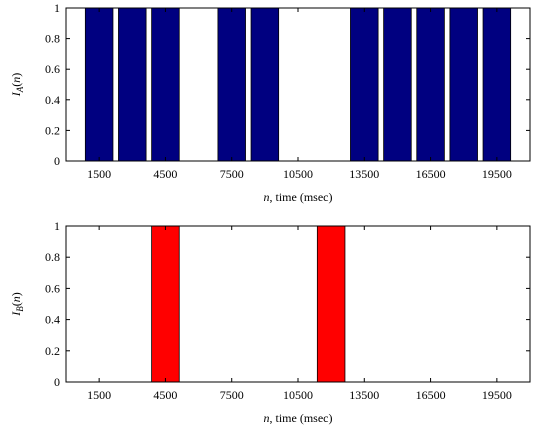  I want to click on x-tick-label-a: 1500, so click(99, 174).